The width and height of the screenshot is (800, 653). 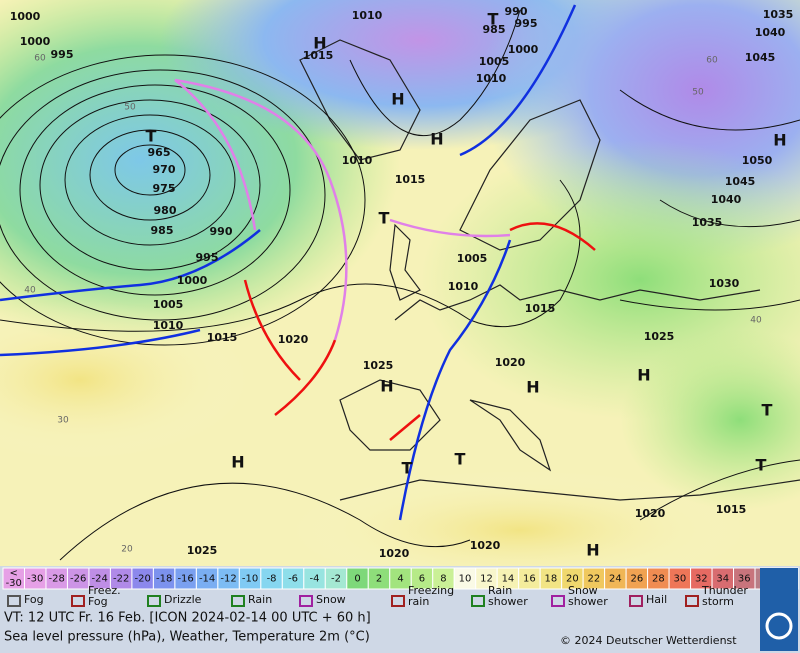 What do you see at coordinates (228, 579) in the screenshot?
I see `scale-label: -12` at bounding box center [228, 579].